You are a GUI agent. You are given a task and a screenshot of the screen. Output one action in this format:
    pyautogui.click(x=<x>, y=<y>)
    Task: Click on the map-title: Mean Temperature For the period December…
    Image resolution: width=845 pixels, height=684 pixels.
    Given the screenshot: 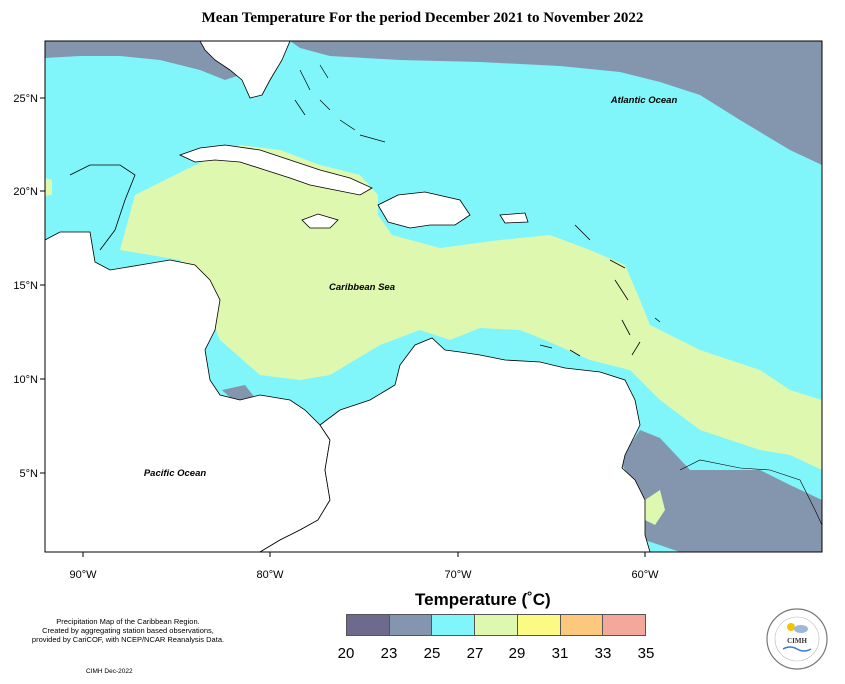 What is the action you would take?
    pyautogui.click(x=422, y=18)
    